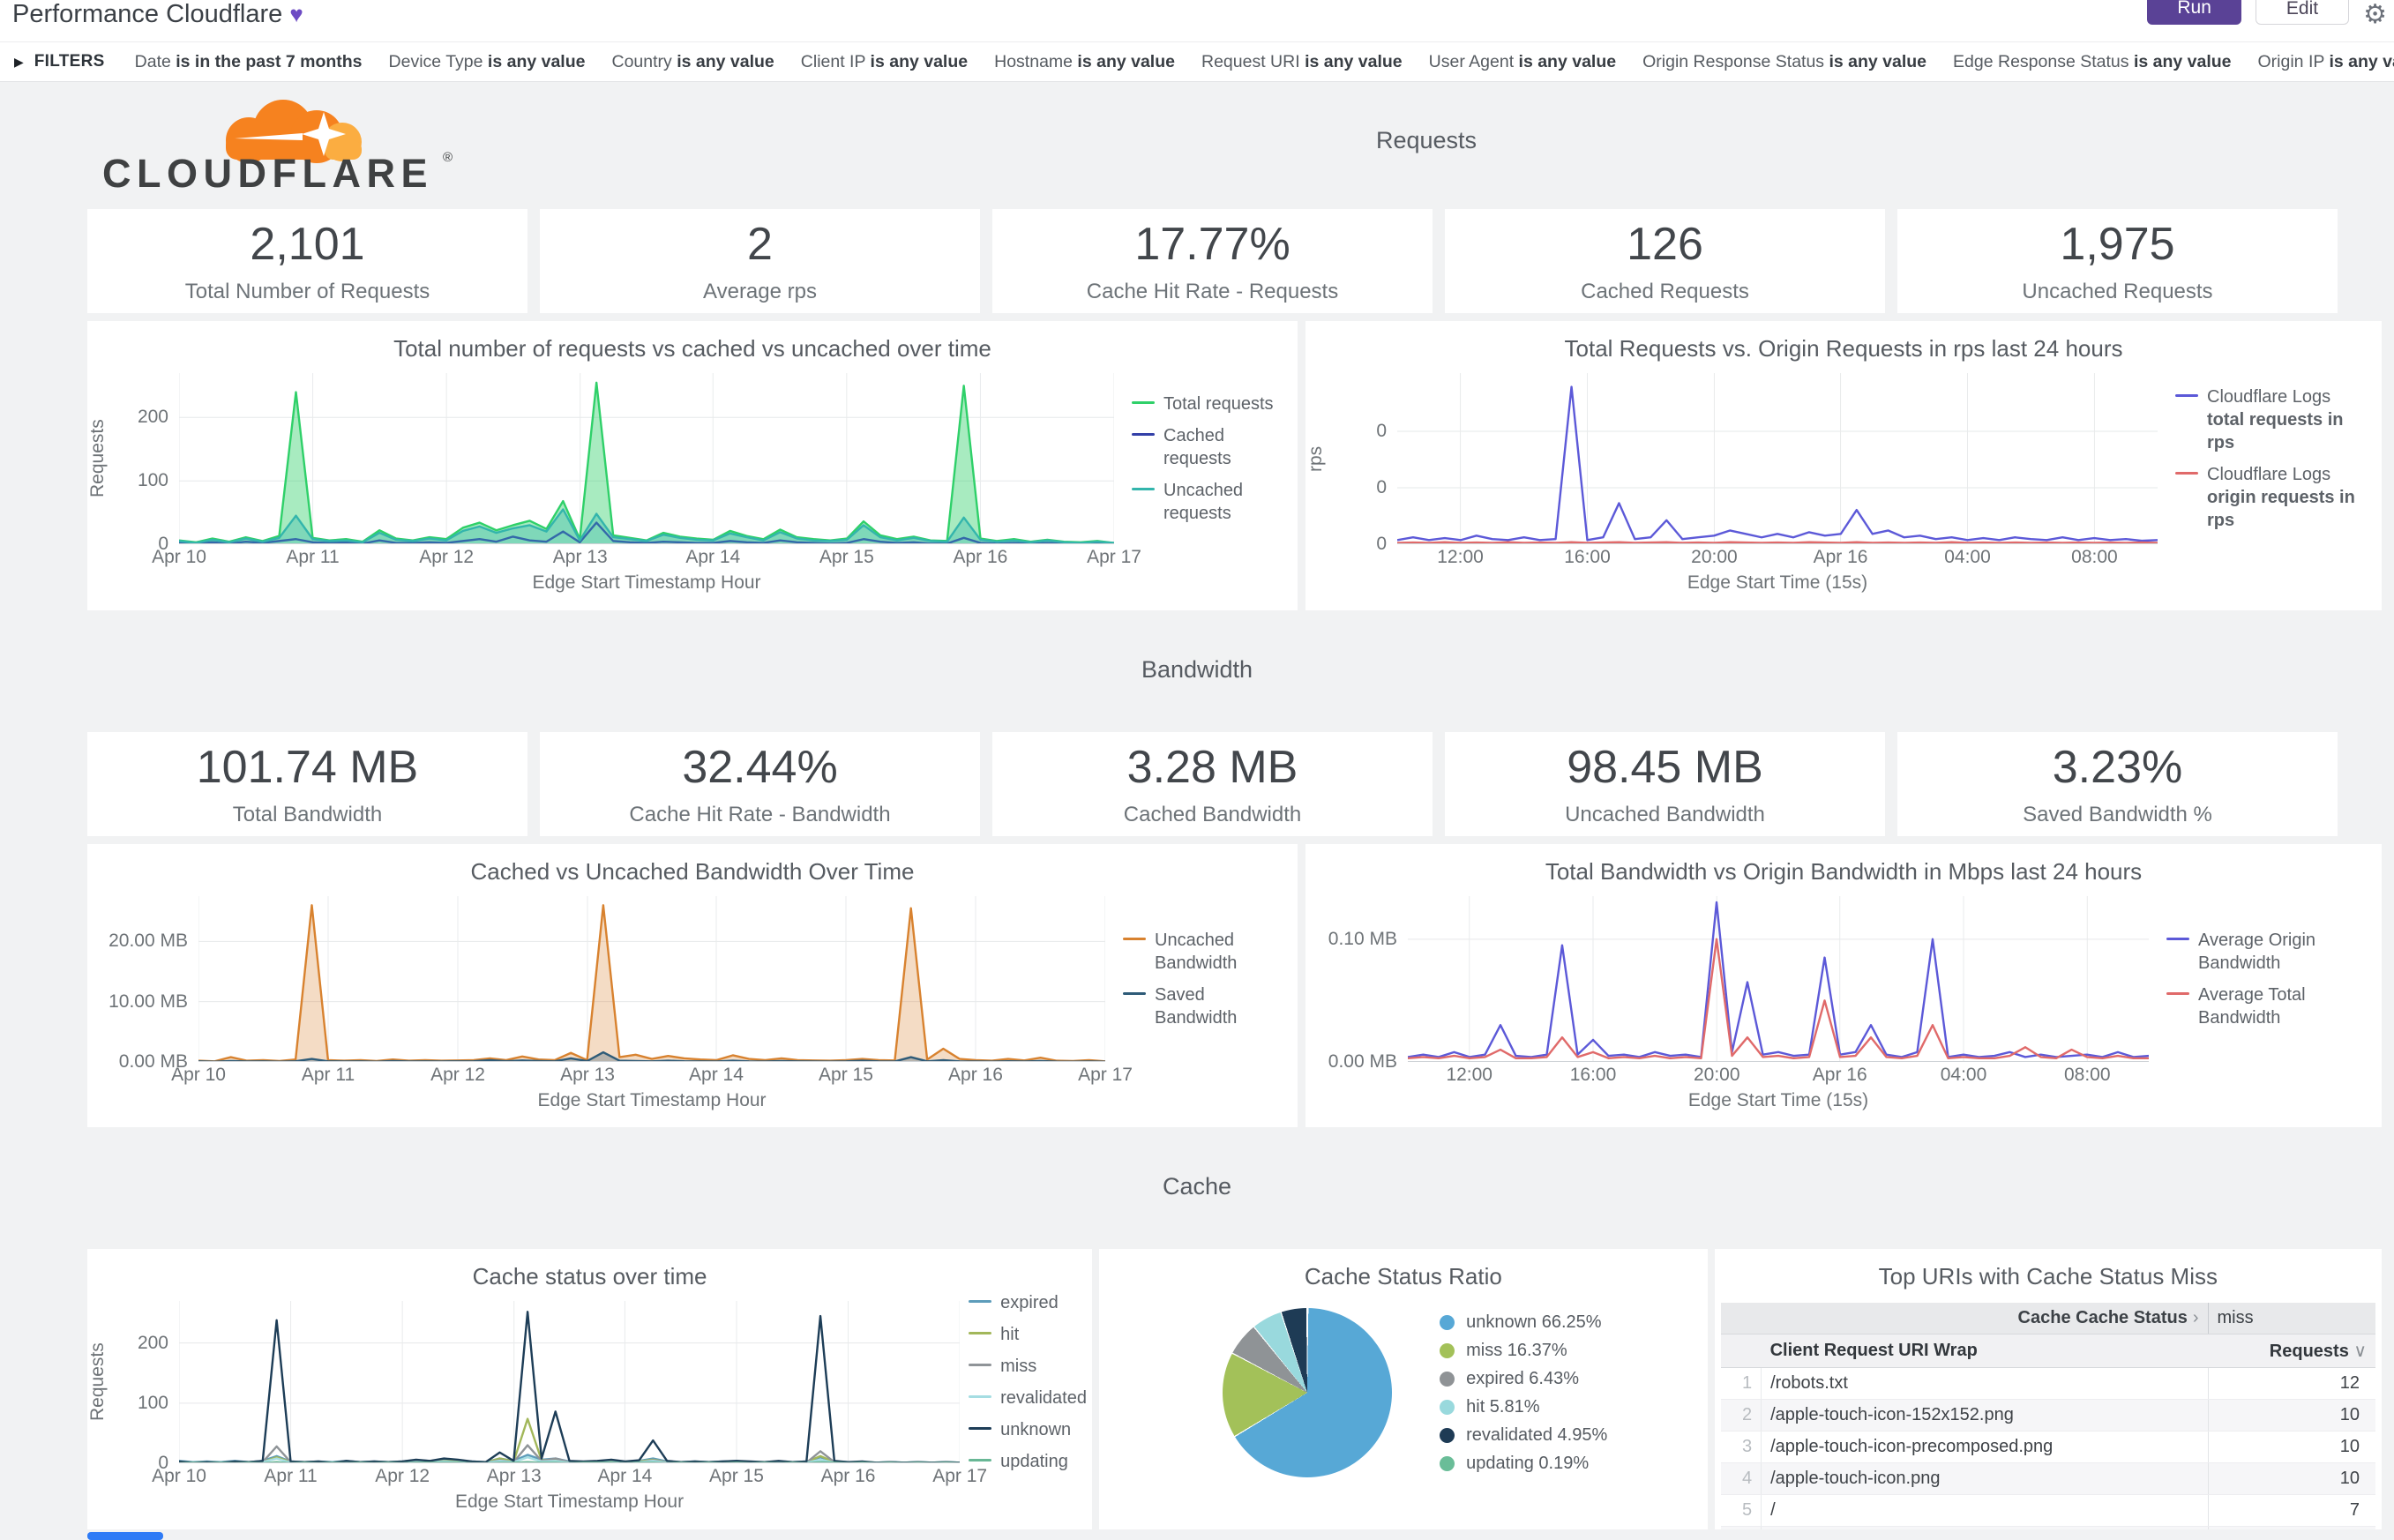  What do you see at coordinates (2048, 1415) in the screenshot?
I see `table-row: 2/apple-touch-icon-152x152.png 10` at bounding box center [2048, 1415].